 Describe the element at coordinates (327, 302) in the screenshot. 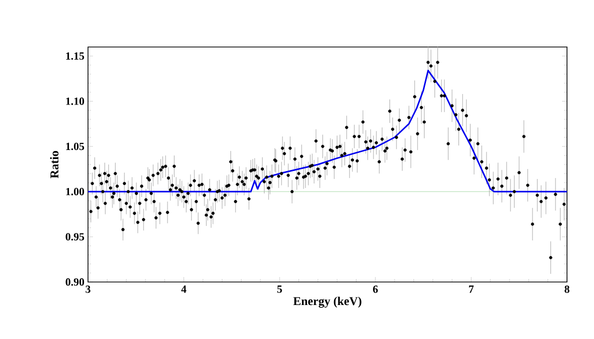

I see `x-axis-title: Energy (keV)` at that location.